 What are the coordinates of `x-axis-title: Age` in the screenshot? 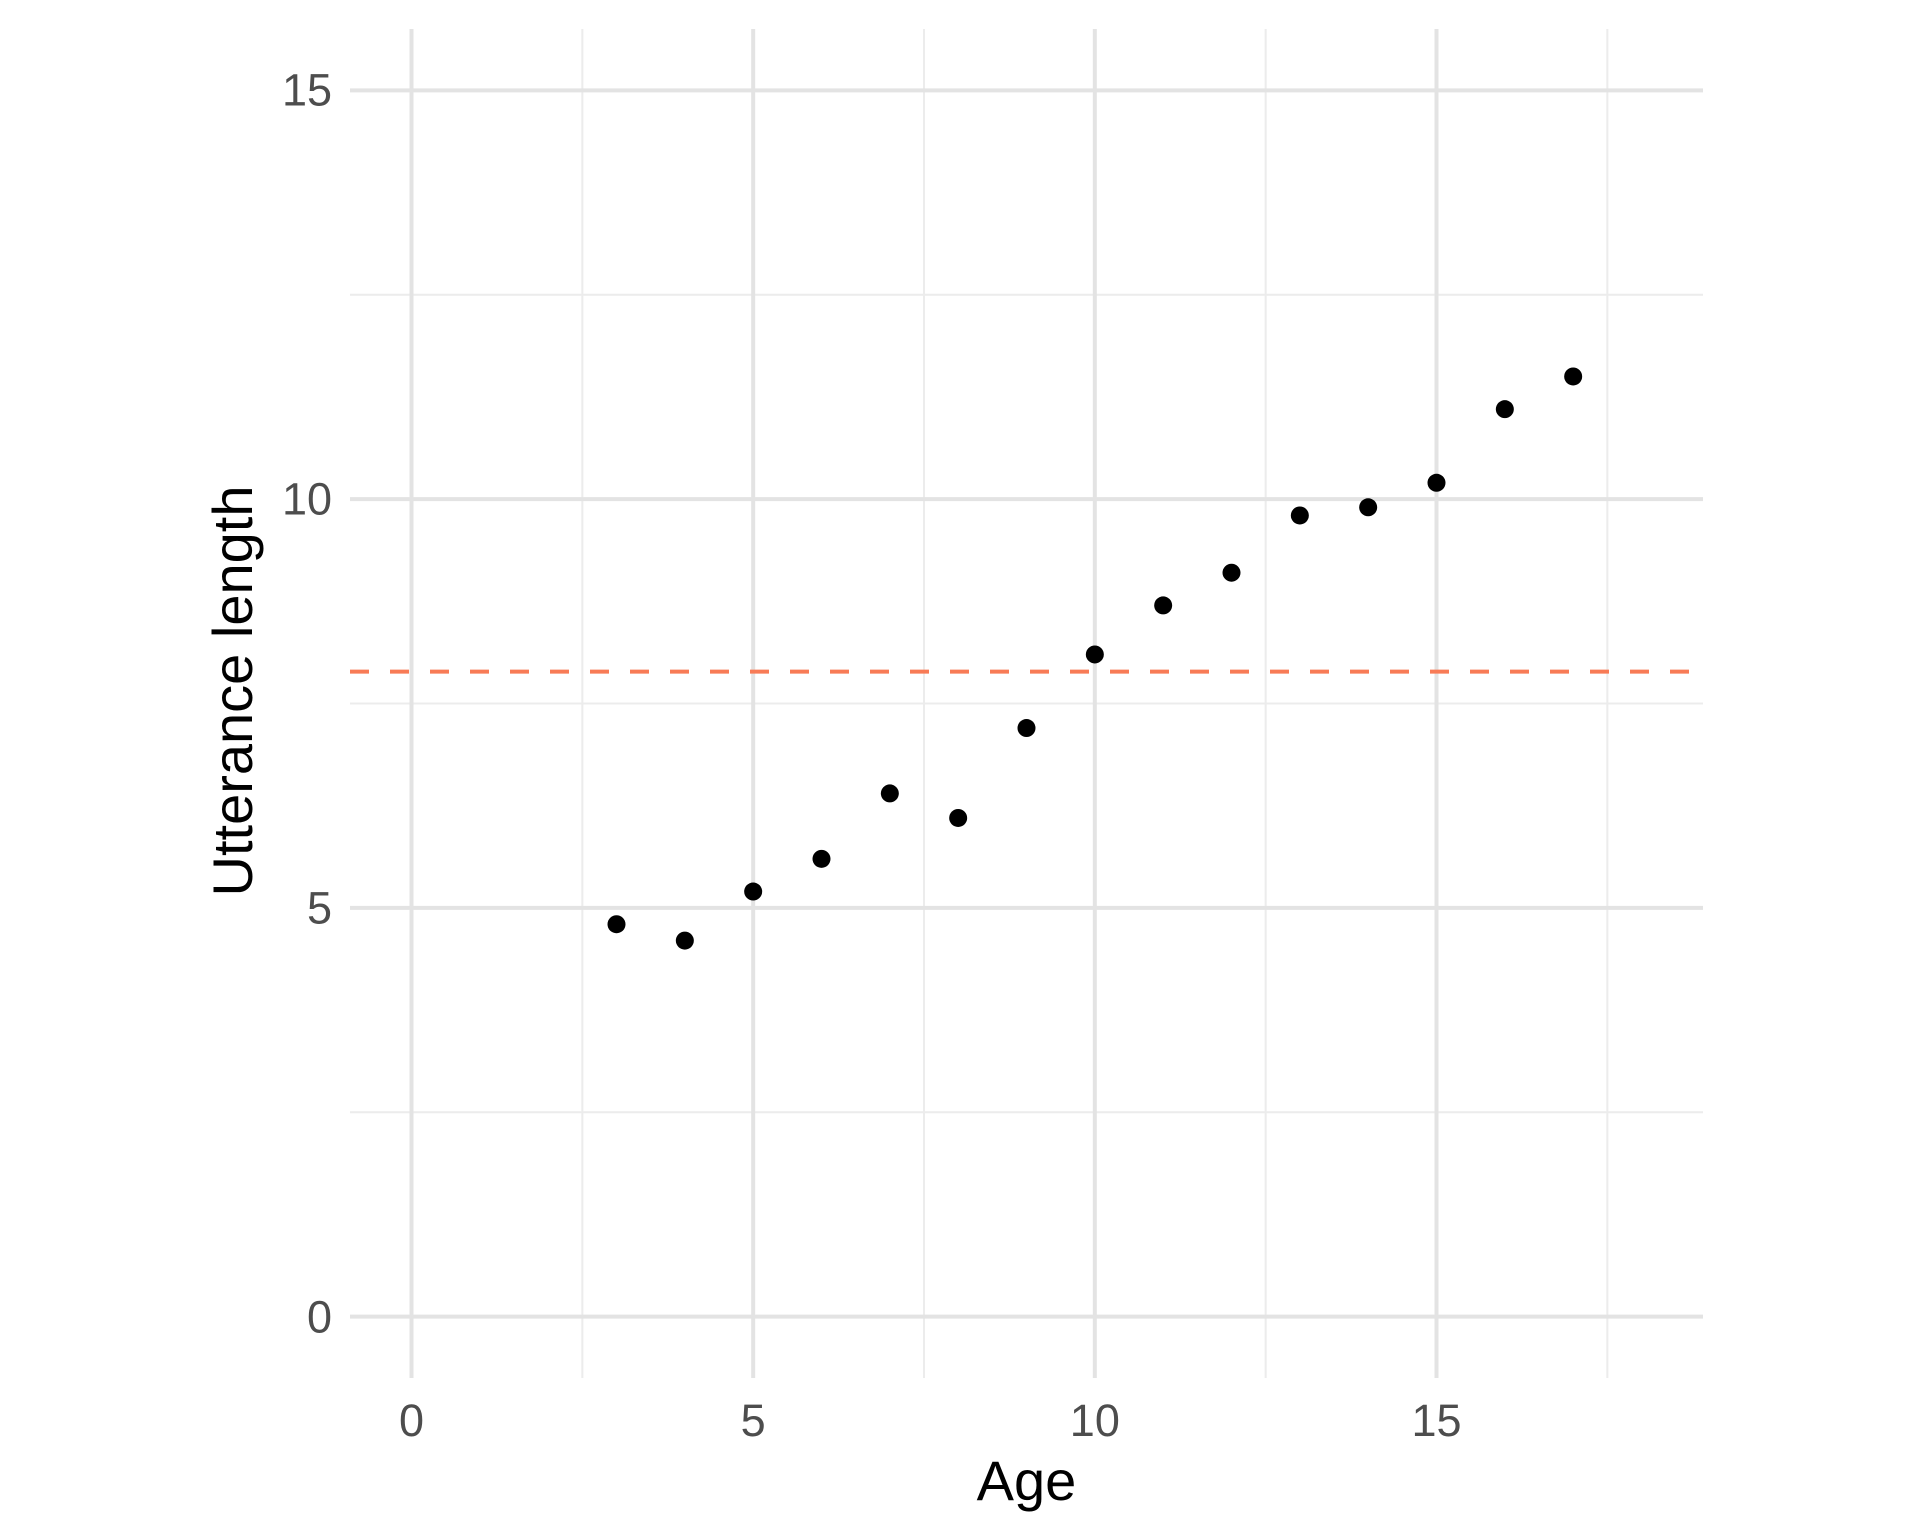 It's located at (1026, 1480).